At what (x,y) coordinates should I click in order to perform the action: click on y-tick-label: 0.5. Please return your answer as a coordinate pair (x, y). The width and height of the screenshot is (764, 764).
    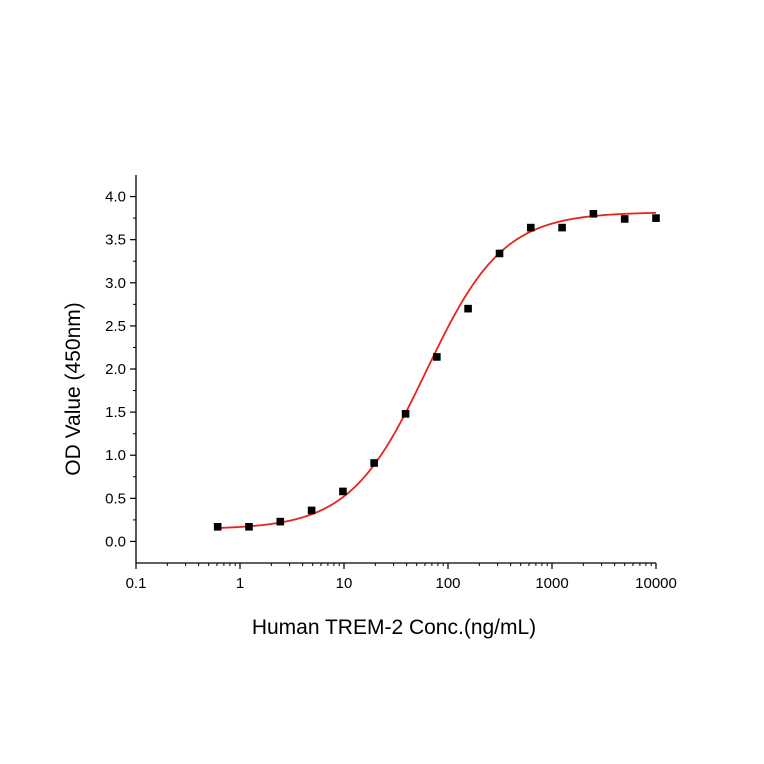
    Looking at the image, I should click on (115, 498).